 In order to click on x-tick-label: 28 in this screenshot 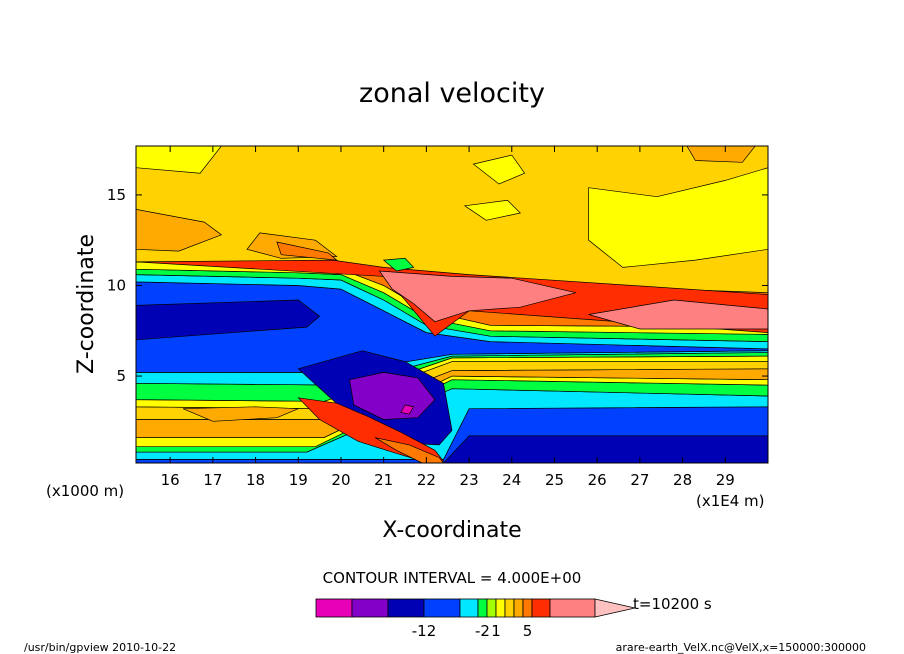, I will do `click(682, 480)`.